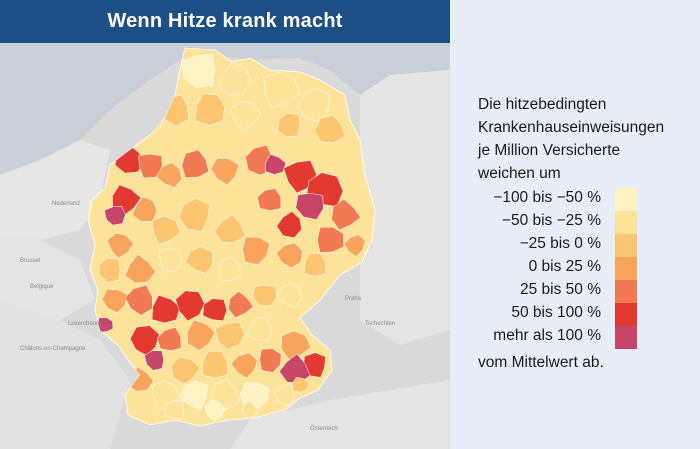  What do you see at coordinates (353, 299) in the screenshot?
I see `map-label-praha: Praha` at bounding box center [353, 299].